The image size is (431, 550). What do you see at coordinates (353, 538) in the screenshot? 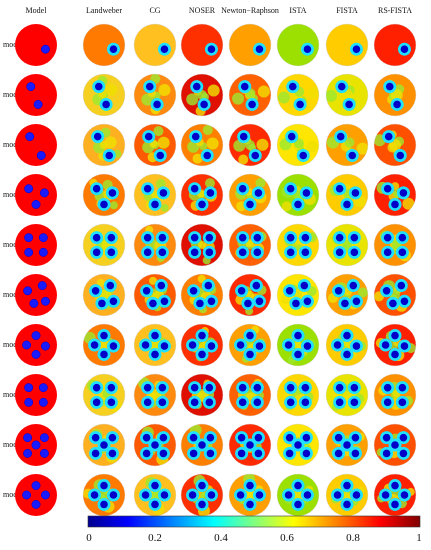
I see `colorbar-tick-0.8: 0.8` at bounding box center [353, 538].